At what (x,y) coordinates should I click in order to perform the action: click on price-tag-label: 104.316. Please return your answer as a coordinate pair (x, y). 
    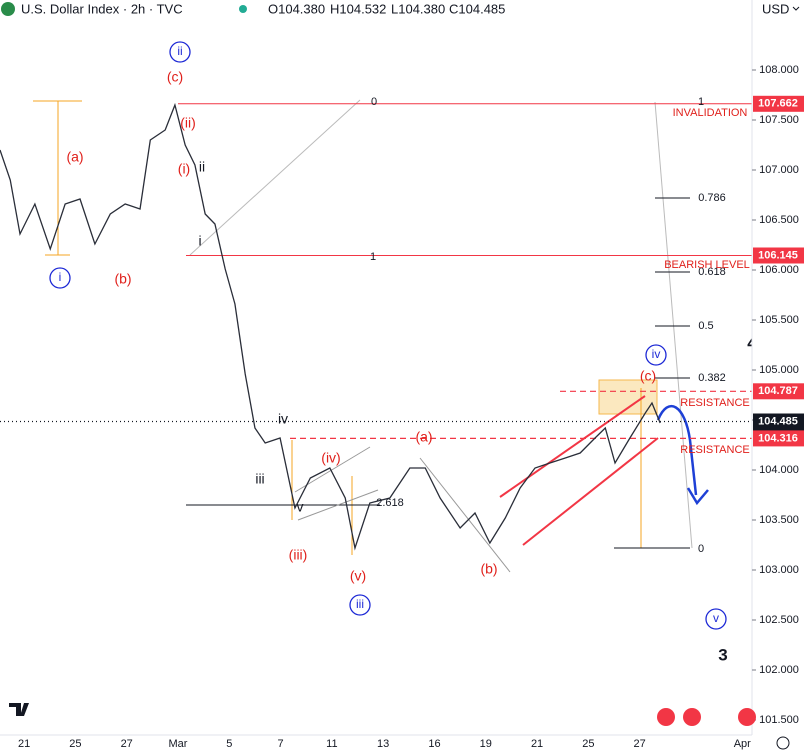
    Looking at the image, I should click on (778, 438).